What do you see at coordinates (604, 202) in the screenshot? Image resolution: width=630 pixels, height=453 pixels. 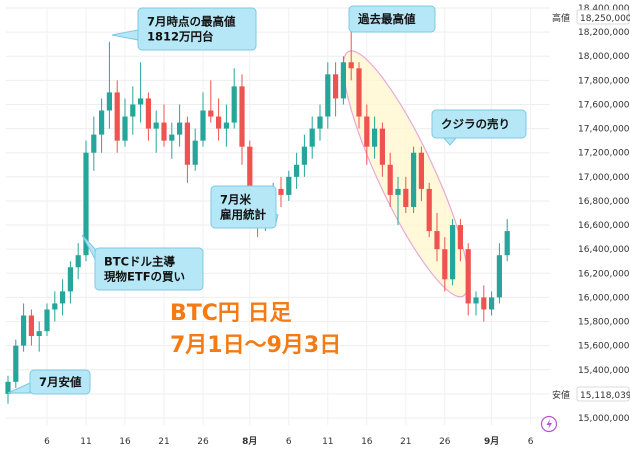 I see `y-tick-label: 16,800,000` at bounding box center [604, 202].